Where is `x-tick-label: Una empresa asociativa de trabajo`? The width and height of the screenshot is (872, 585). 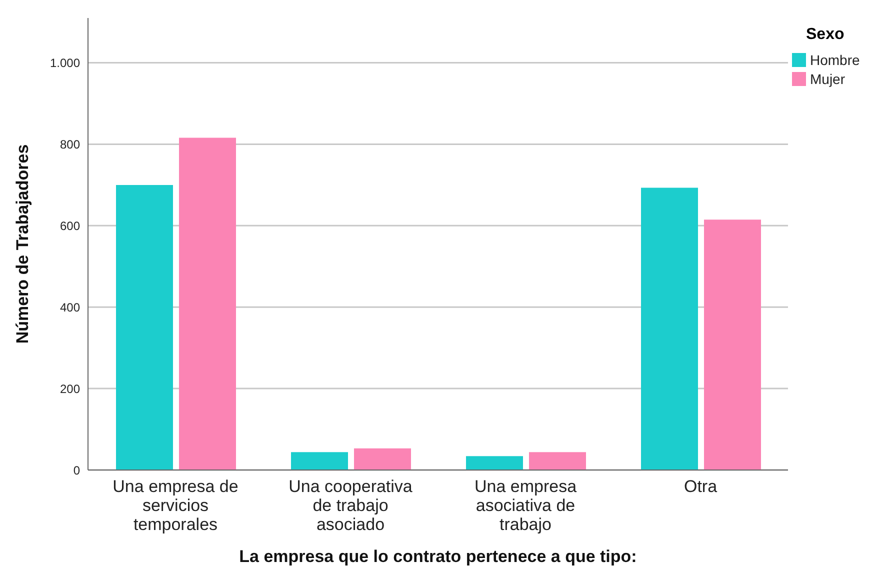 x-tick-label: Una empresa asociativa de trabajo is located at coordinates (526, 505).